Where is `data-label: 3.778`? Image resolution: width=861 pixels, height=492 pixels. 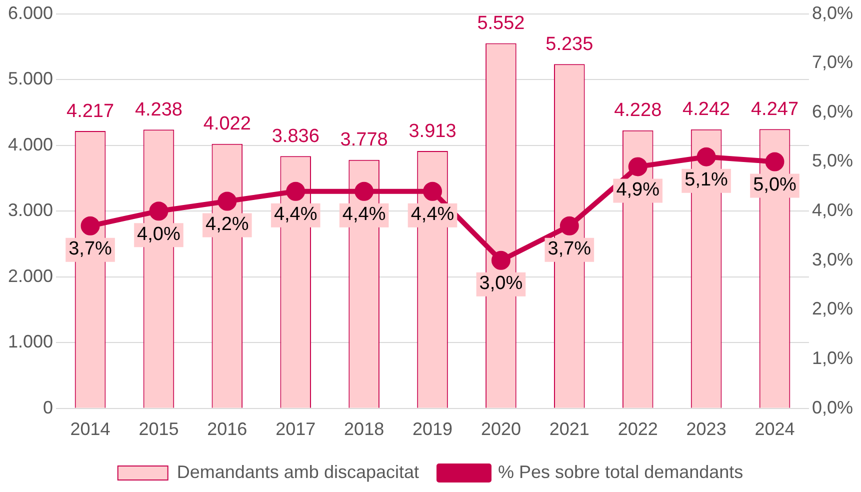 data-label: 3.778 is located at coordinates (364, 140).